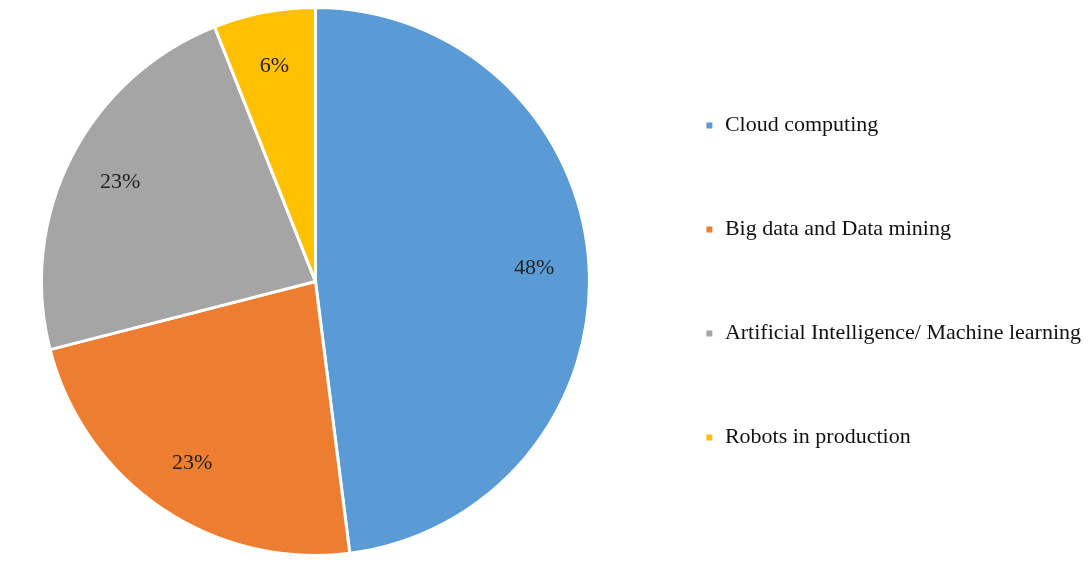  What do you see at coordinates (817, 436) in the screenshot?
I see `legend-label: Robots in production` at bounding box center [817, 436].